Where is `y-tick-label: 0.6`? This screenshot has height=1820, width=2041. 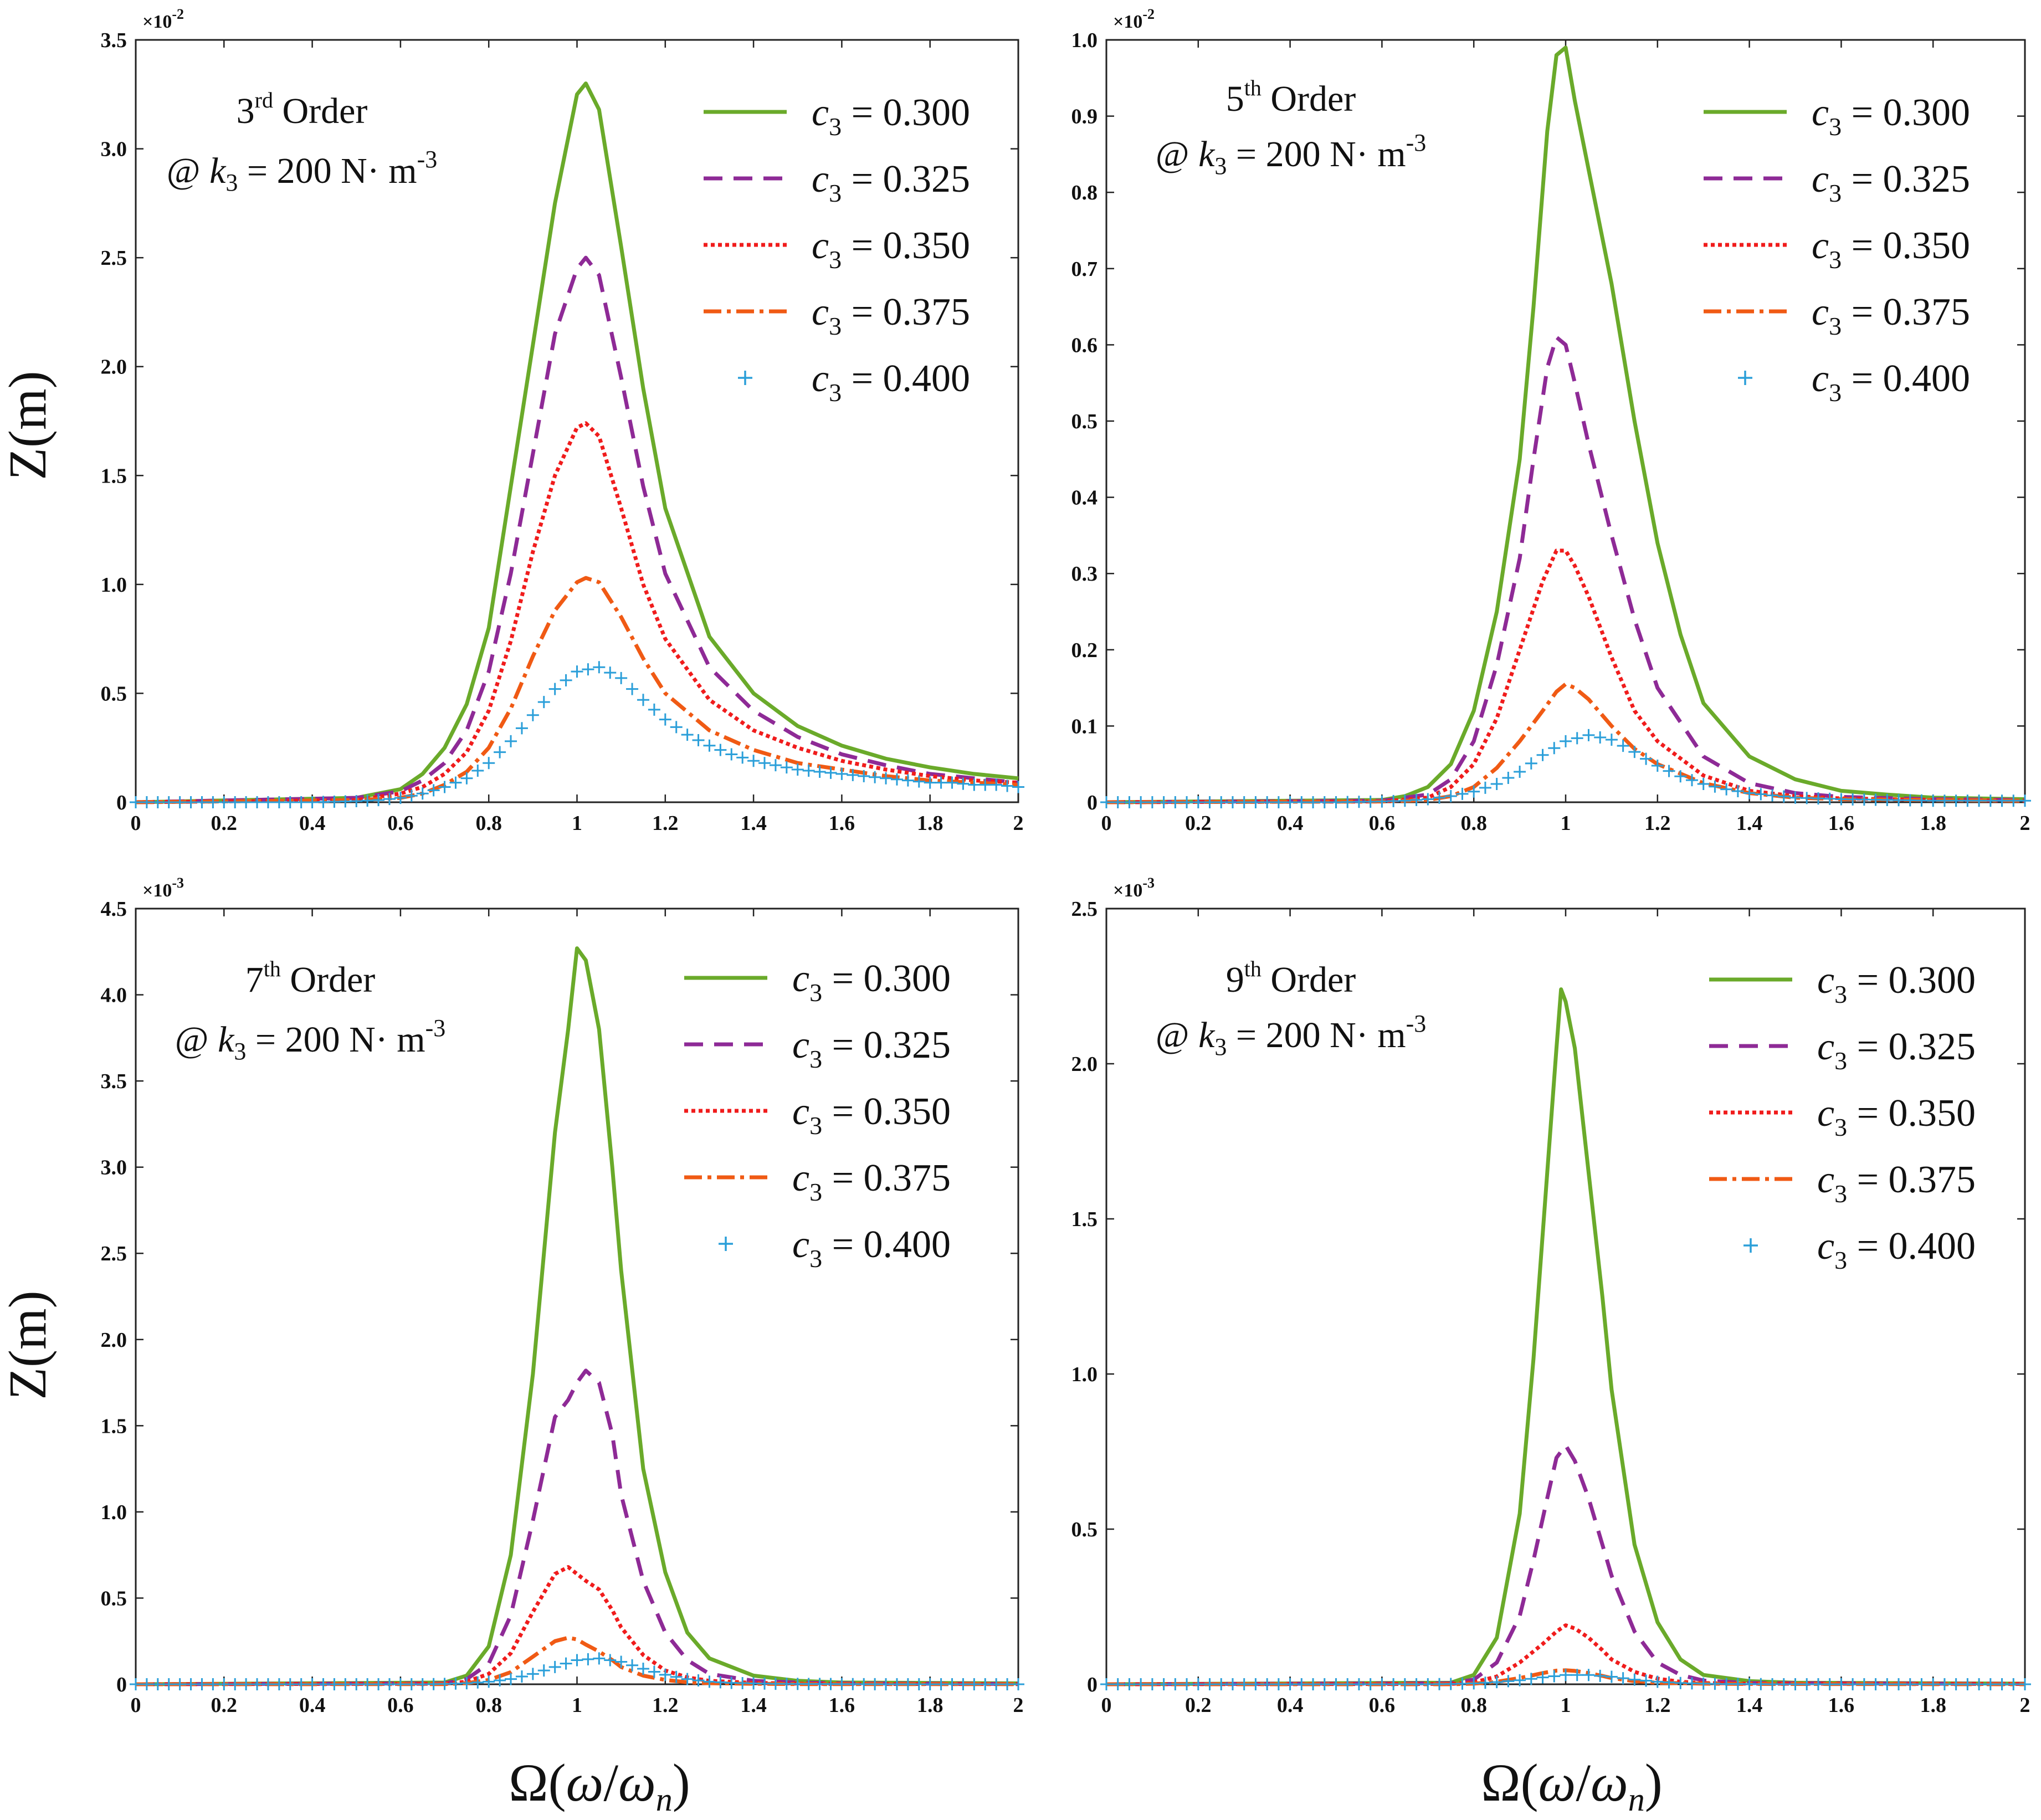 y-tick-label: 0.6 is located at coordinates (1084, 345).